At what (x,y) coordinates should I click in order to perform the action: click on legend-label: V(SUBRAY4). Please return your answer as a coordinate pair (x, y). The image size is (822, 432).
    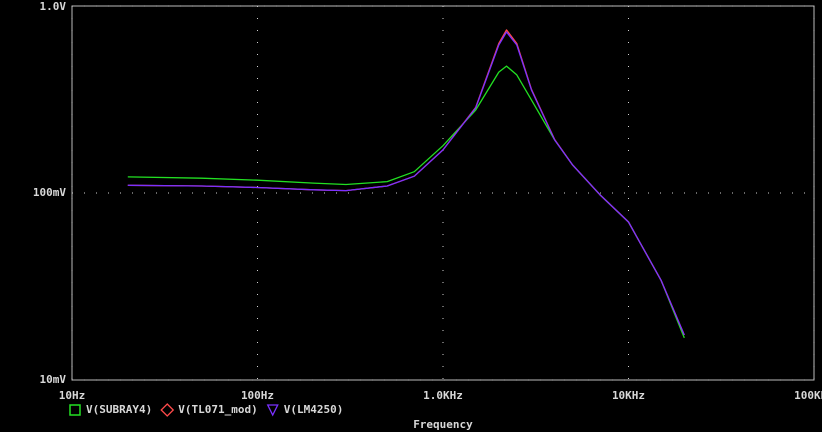
    Looking at the image, I should click on (119, 409).